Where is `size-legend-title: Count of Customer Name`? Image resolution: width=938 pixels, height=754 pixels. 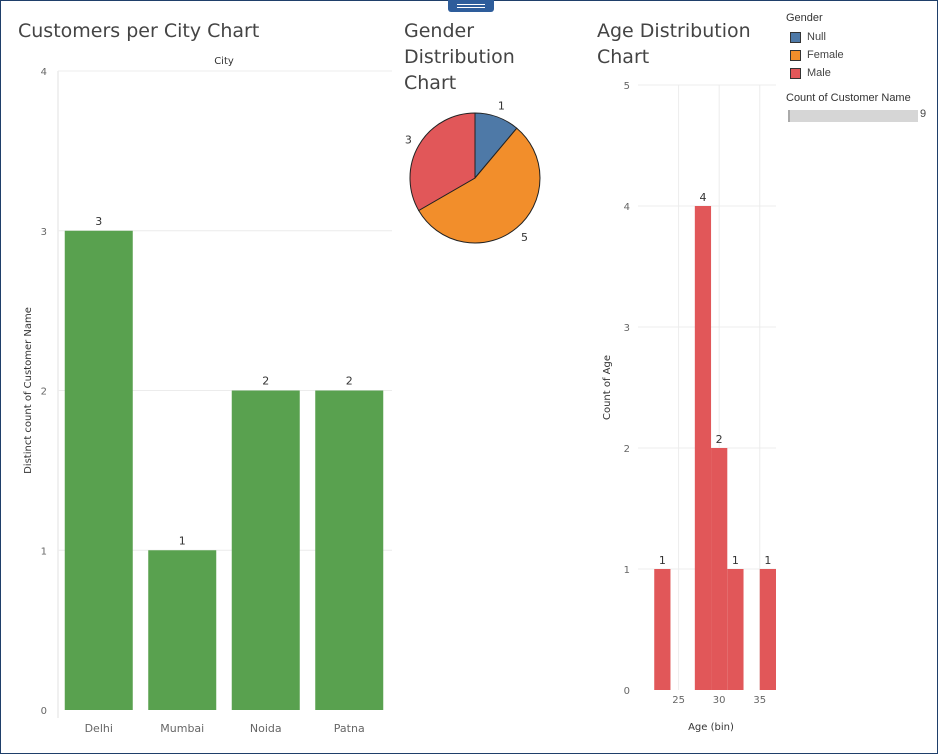 size-legend-title: Count of Customer Name is located at coordinates (848, 98).